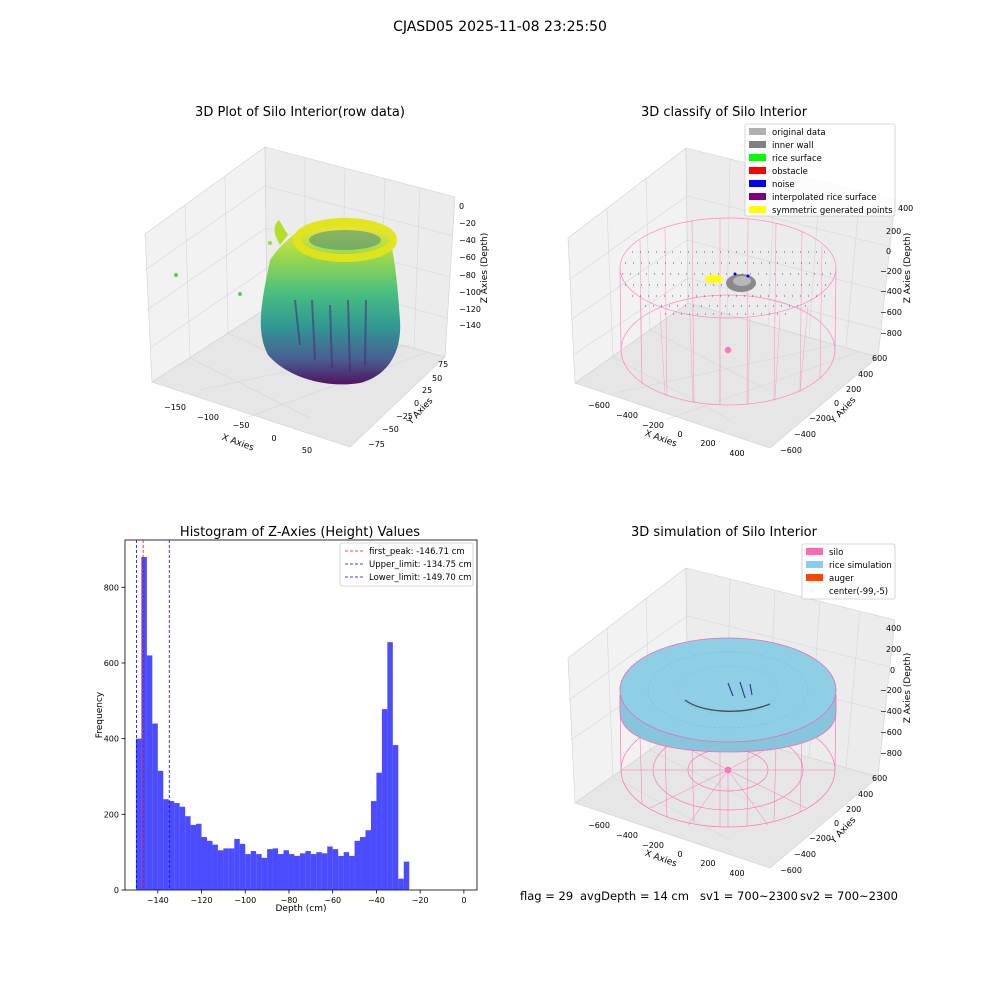  Describe the element at coordinates (300, 532) in the screenshot. I see `histogram-title: Histogram of Z-Axies (Height) Values` at that location.